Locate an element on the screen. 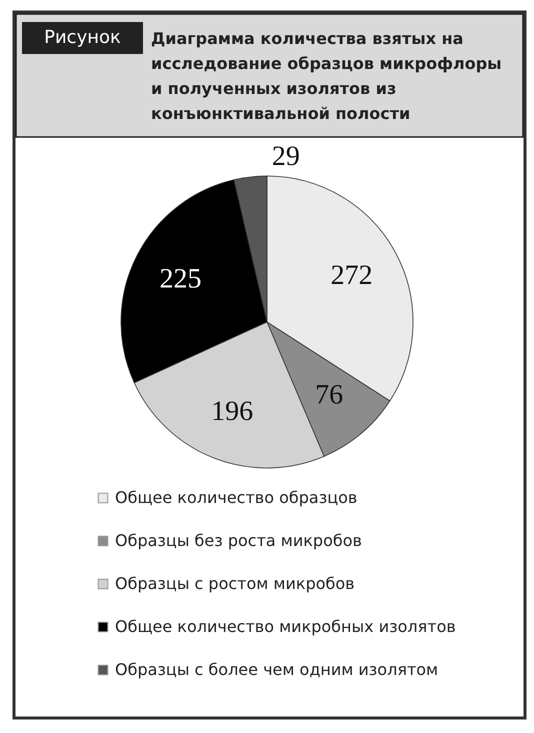 This screenshot has height=733, width=534. data-label: 225 is located at coordinates (181, 279).